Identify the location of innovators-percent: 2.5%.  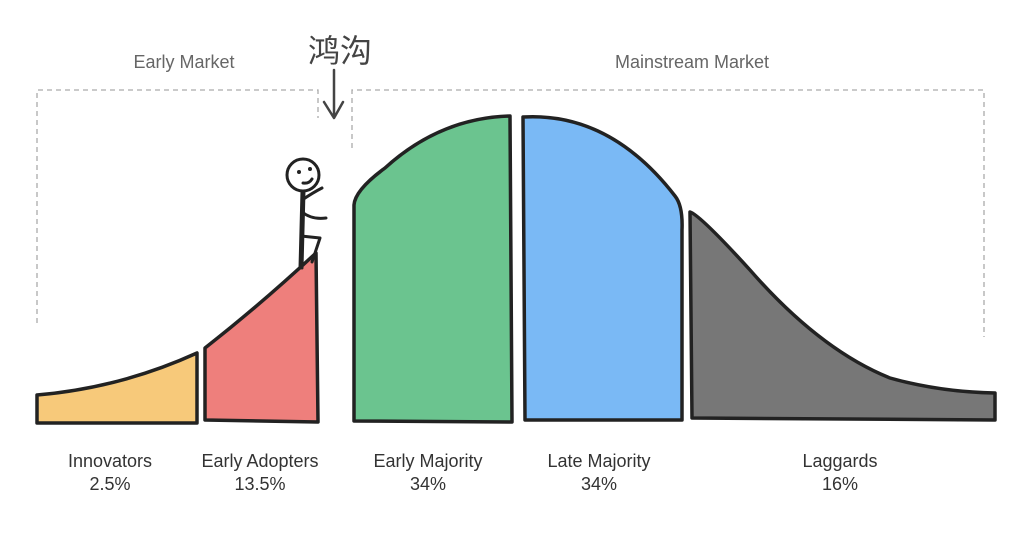
(109, 484).